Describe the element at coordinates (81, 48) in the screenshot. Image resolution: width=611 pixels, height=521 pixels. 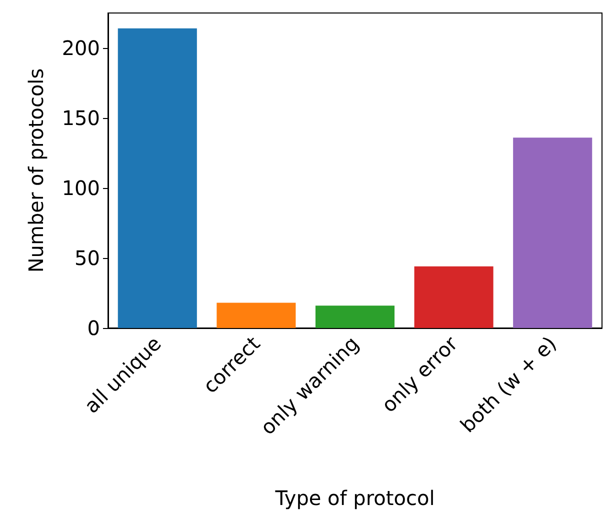
I see `y-tick-label: 200` at that location.